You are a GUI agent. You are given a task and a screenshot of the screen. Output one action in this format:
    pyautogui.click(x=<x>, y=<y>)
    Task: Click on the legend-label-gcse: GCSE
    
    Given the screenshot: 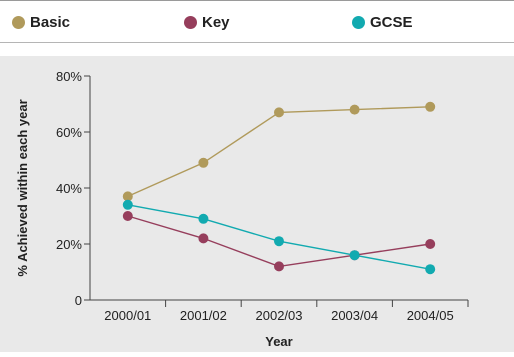 What is the action you would take?
    pyautogui.click(x=391, y=22)
    